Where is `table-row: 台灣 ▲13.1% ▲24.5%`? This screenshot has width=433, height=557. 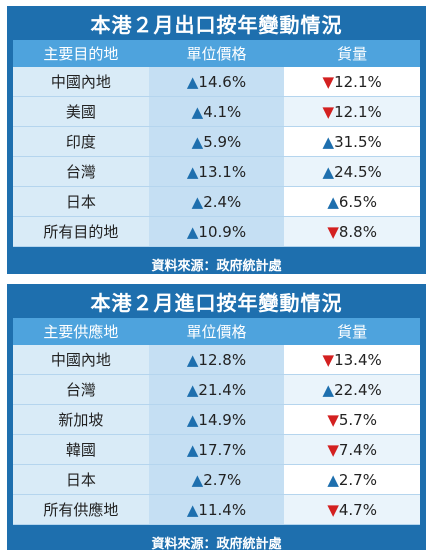
table-row: 台灣 ▲13.1% ▲24.5% is located at coordinates (216, 171).